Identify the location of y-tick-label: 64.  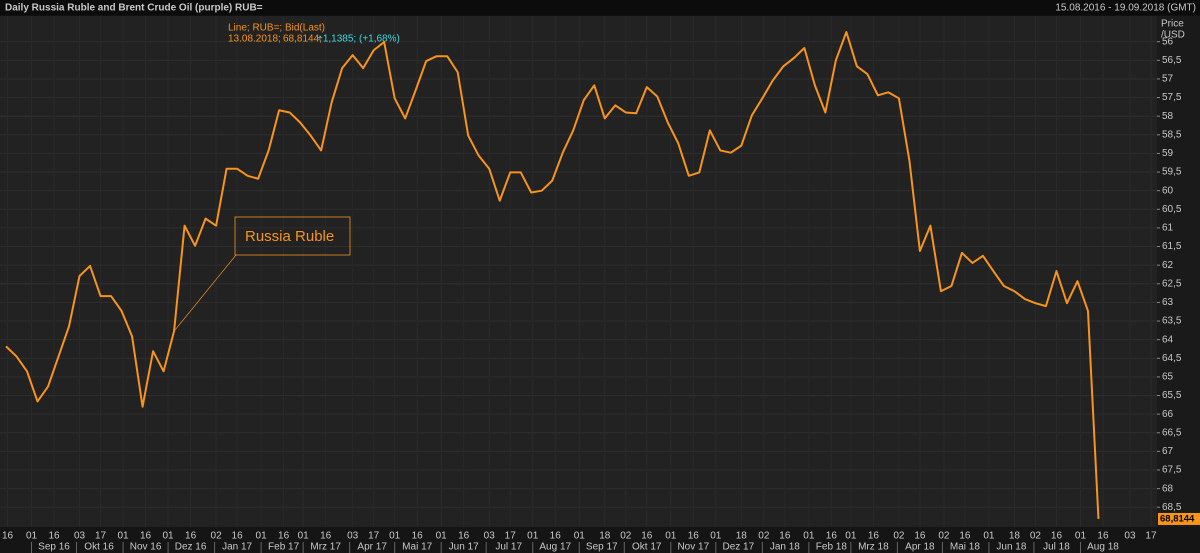
(1168, 339).